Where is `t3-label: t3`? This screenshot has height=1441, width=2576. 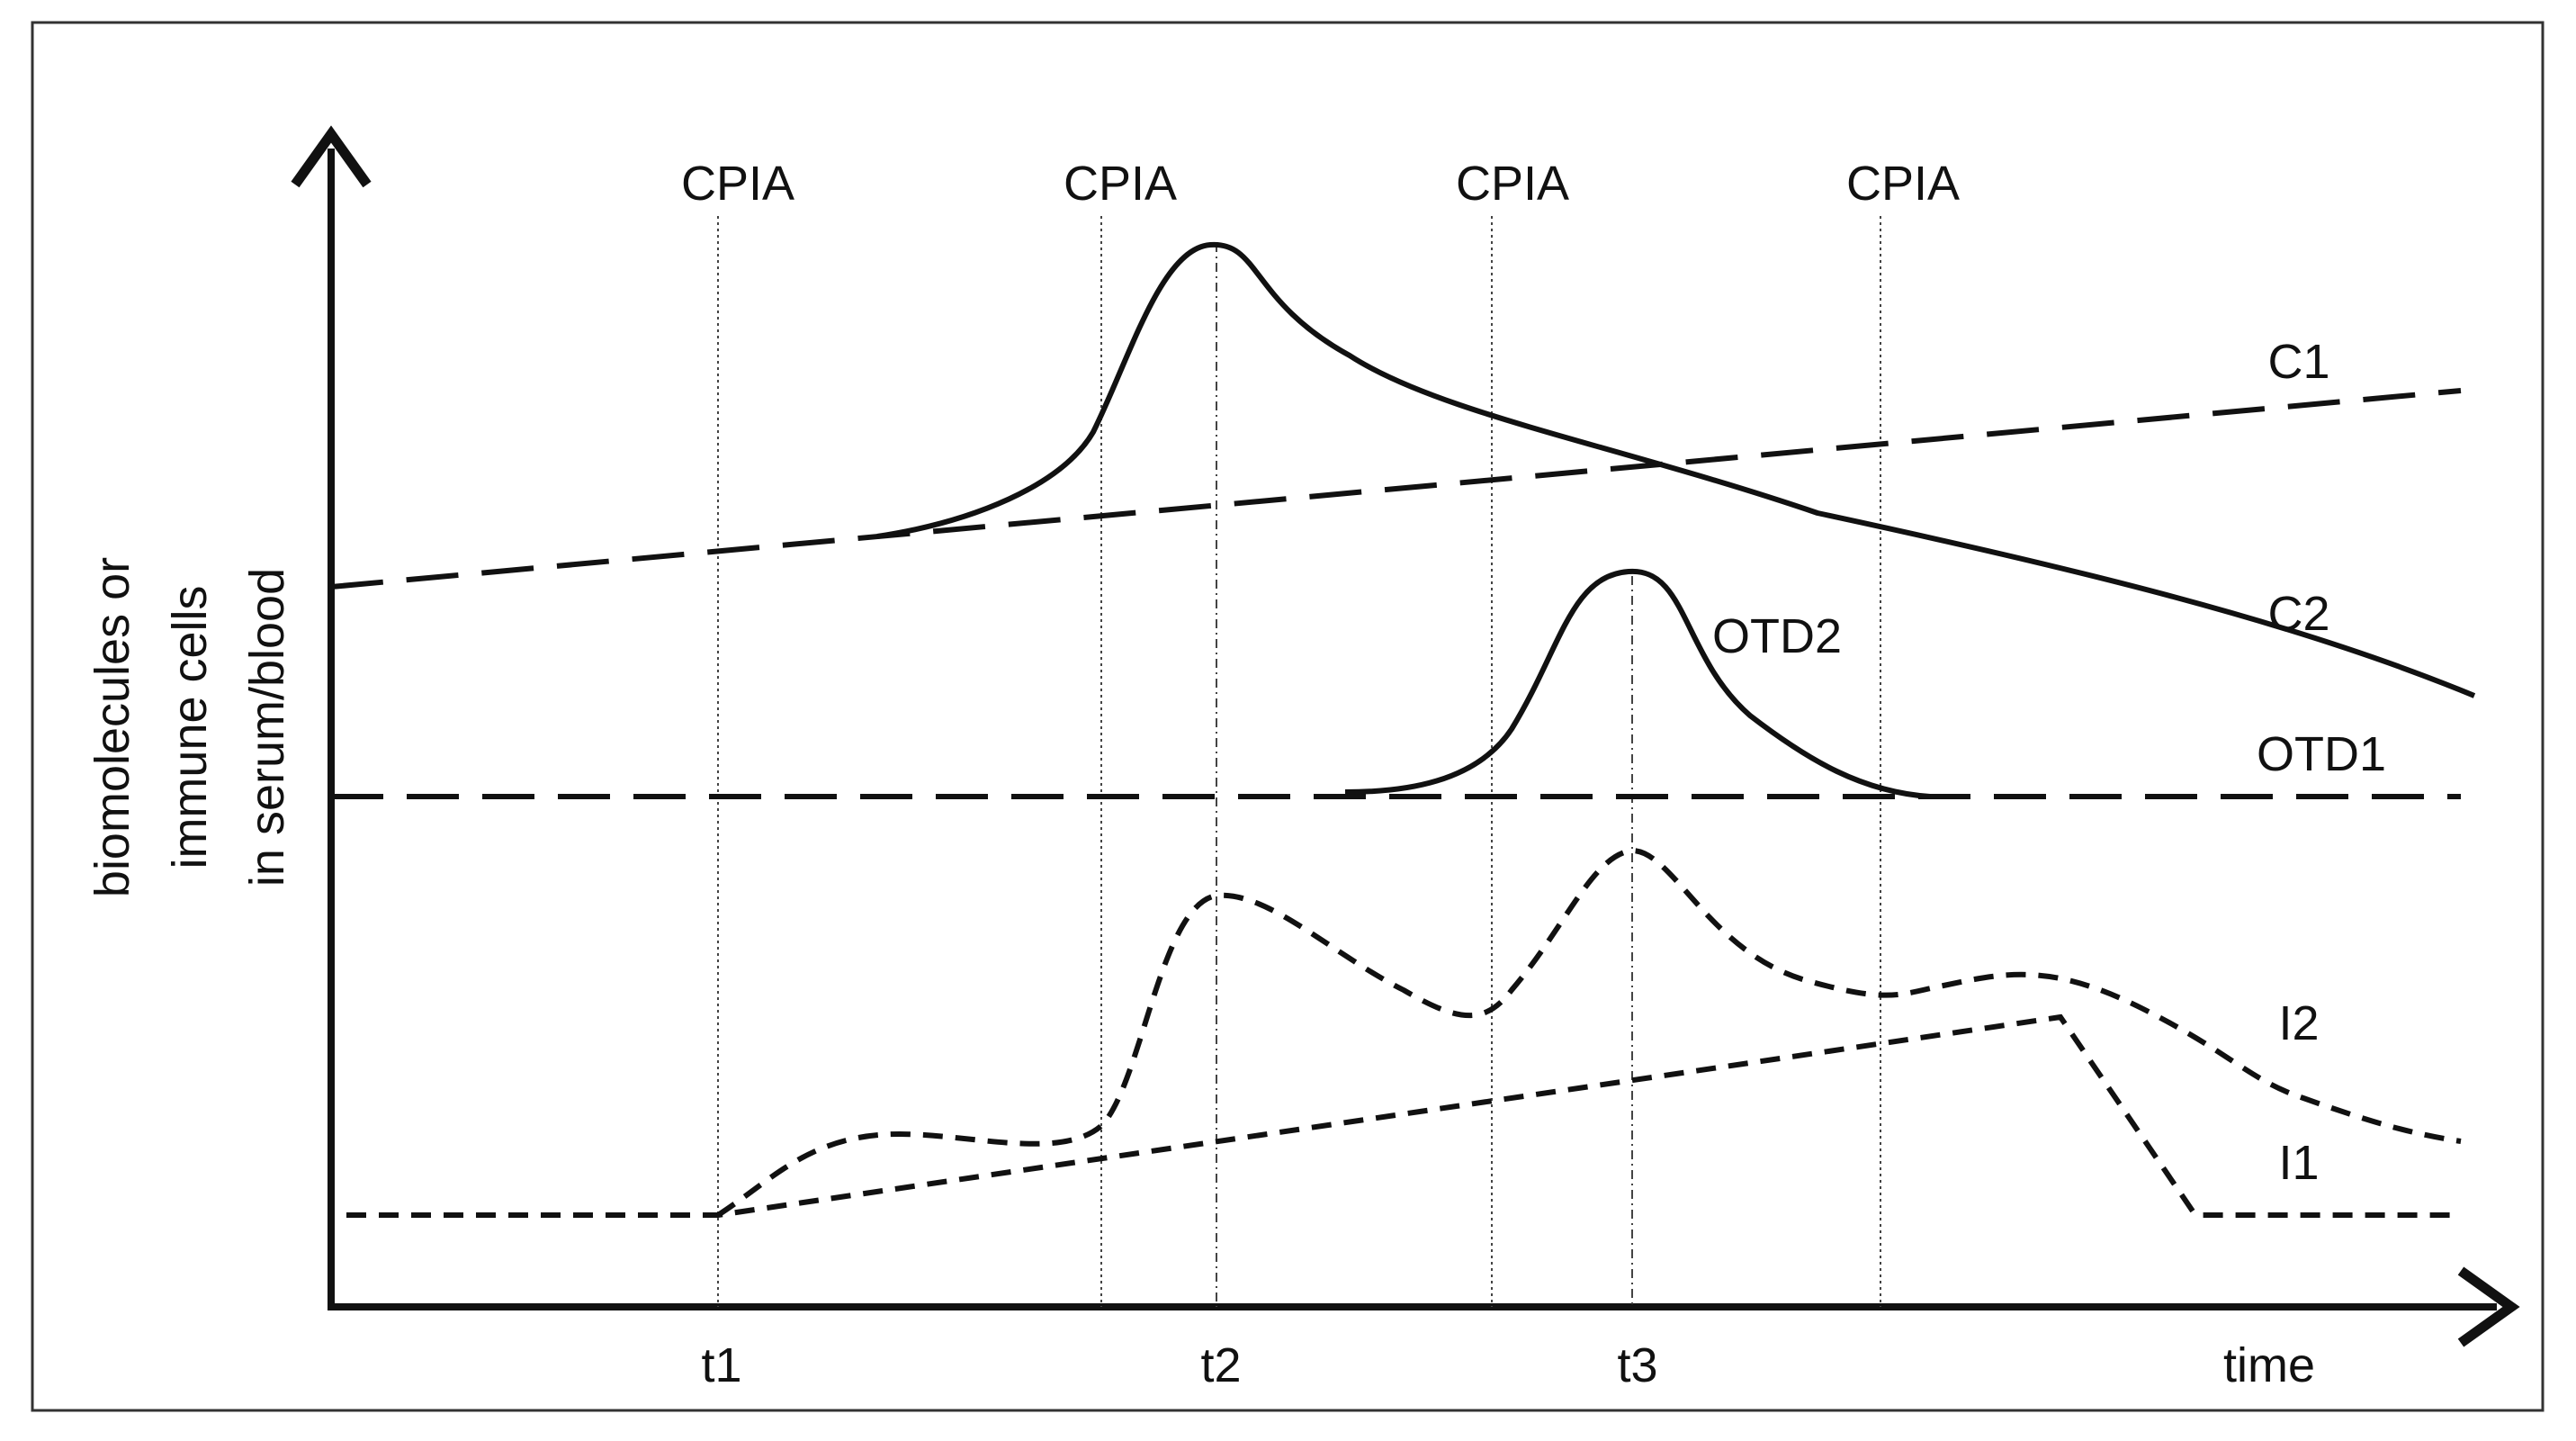
t3-label: t3 is located at coordinates (1637, 1365).